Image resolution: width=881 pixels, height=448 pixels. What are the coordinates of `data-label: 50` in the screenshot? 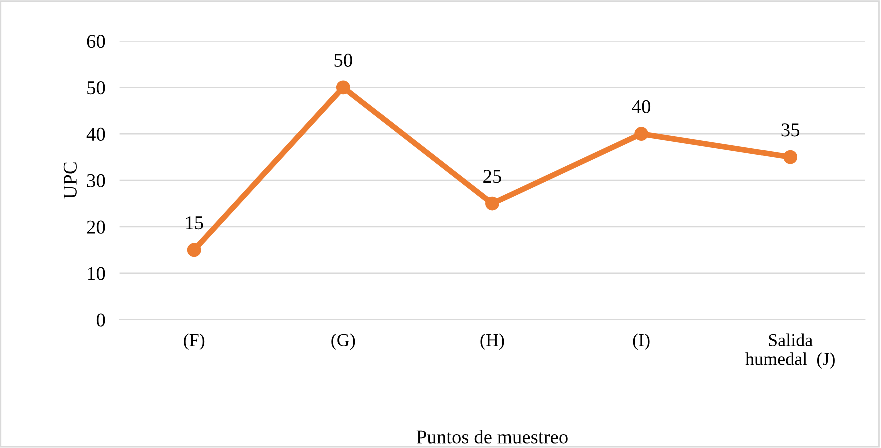 It's located at (343, 61).